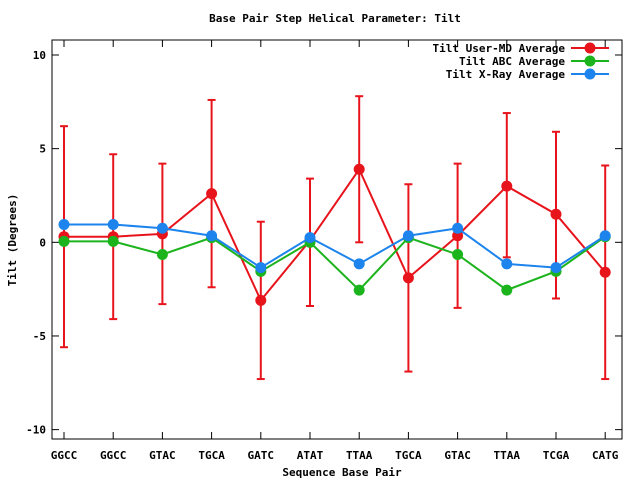 Image resolution: width=640 pixels, height=480 pixels. What do you see at coordinates (42, 242) in the screenshot?
I see `y-tick-label: 0` at bounding box center [42, 242].